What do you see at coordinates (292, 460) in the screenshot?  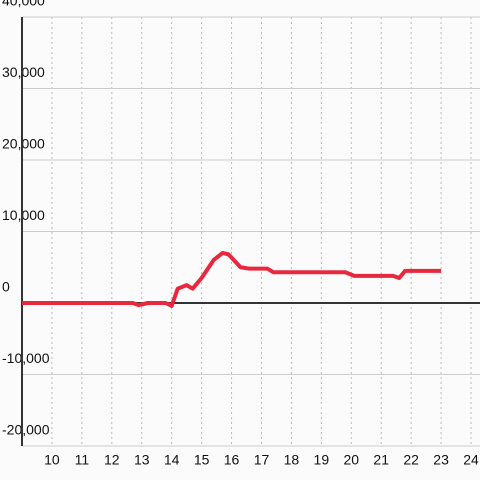 I see `x-tick-label: 18` at bounding box center [292, 460].